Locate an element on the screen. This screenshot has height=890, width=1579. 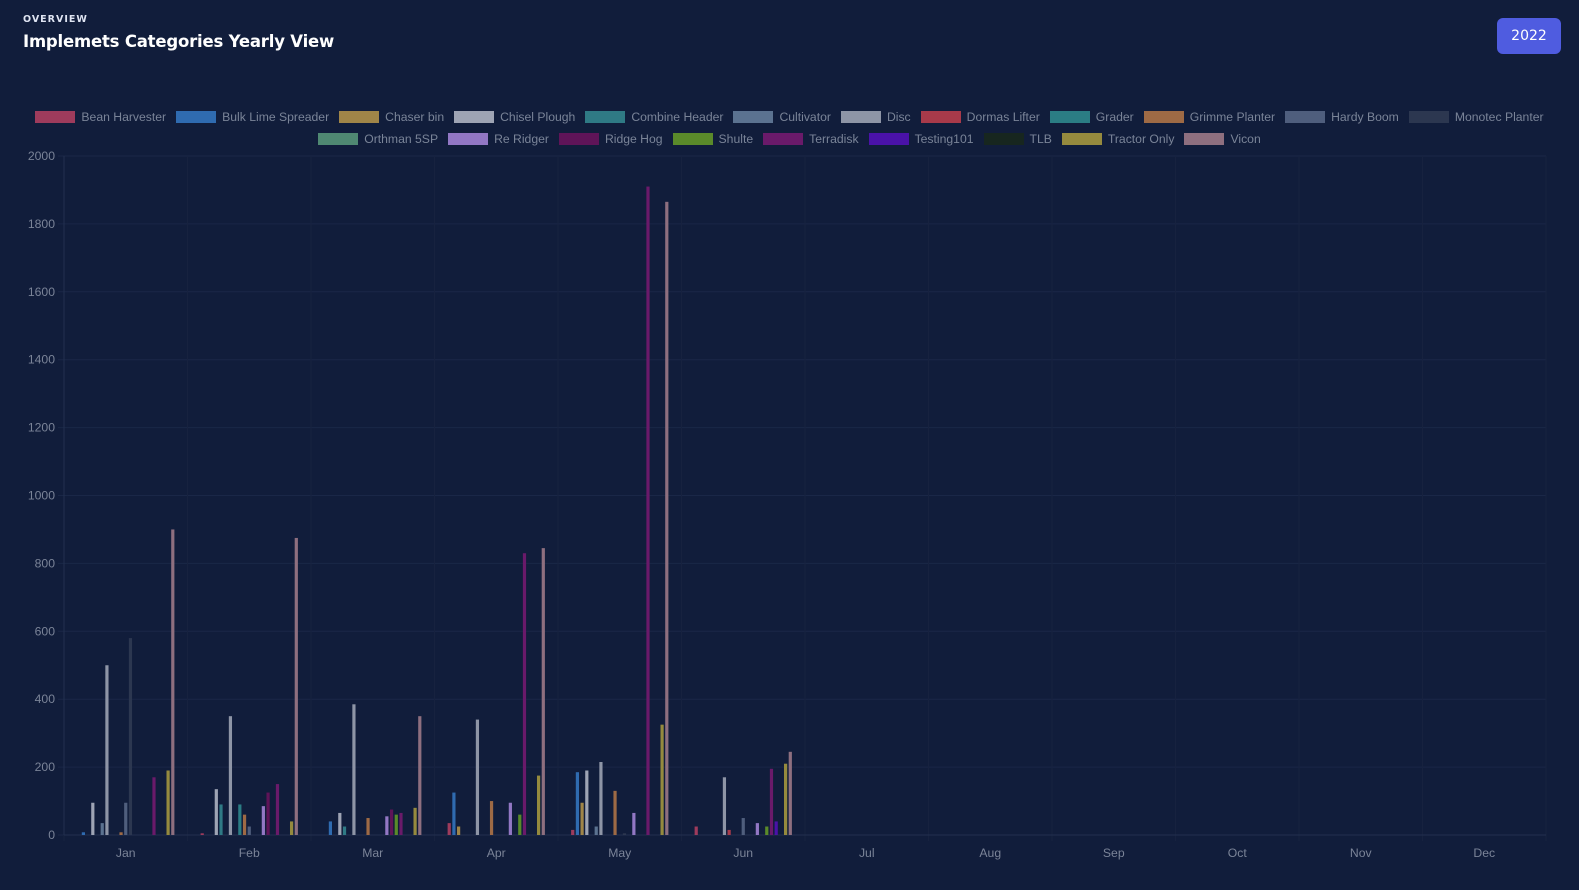
legend-item: Disc is located at coordinates (875, 117).